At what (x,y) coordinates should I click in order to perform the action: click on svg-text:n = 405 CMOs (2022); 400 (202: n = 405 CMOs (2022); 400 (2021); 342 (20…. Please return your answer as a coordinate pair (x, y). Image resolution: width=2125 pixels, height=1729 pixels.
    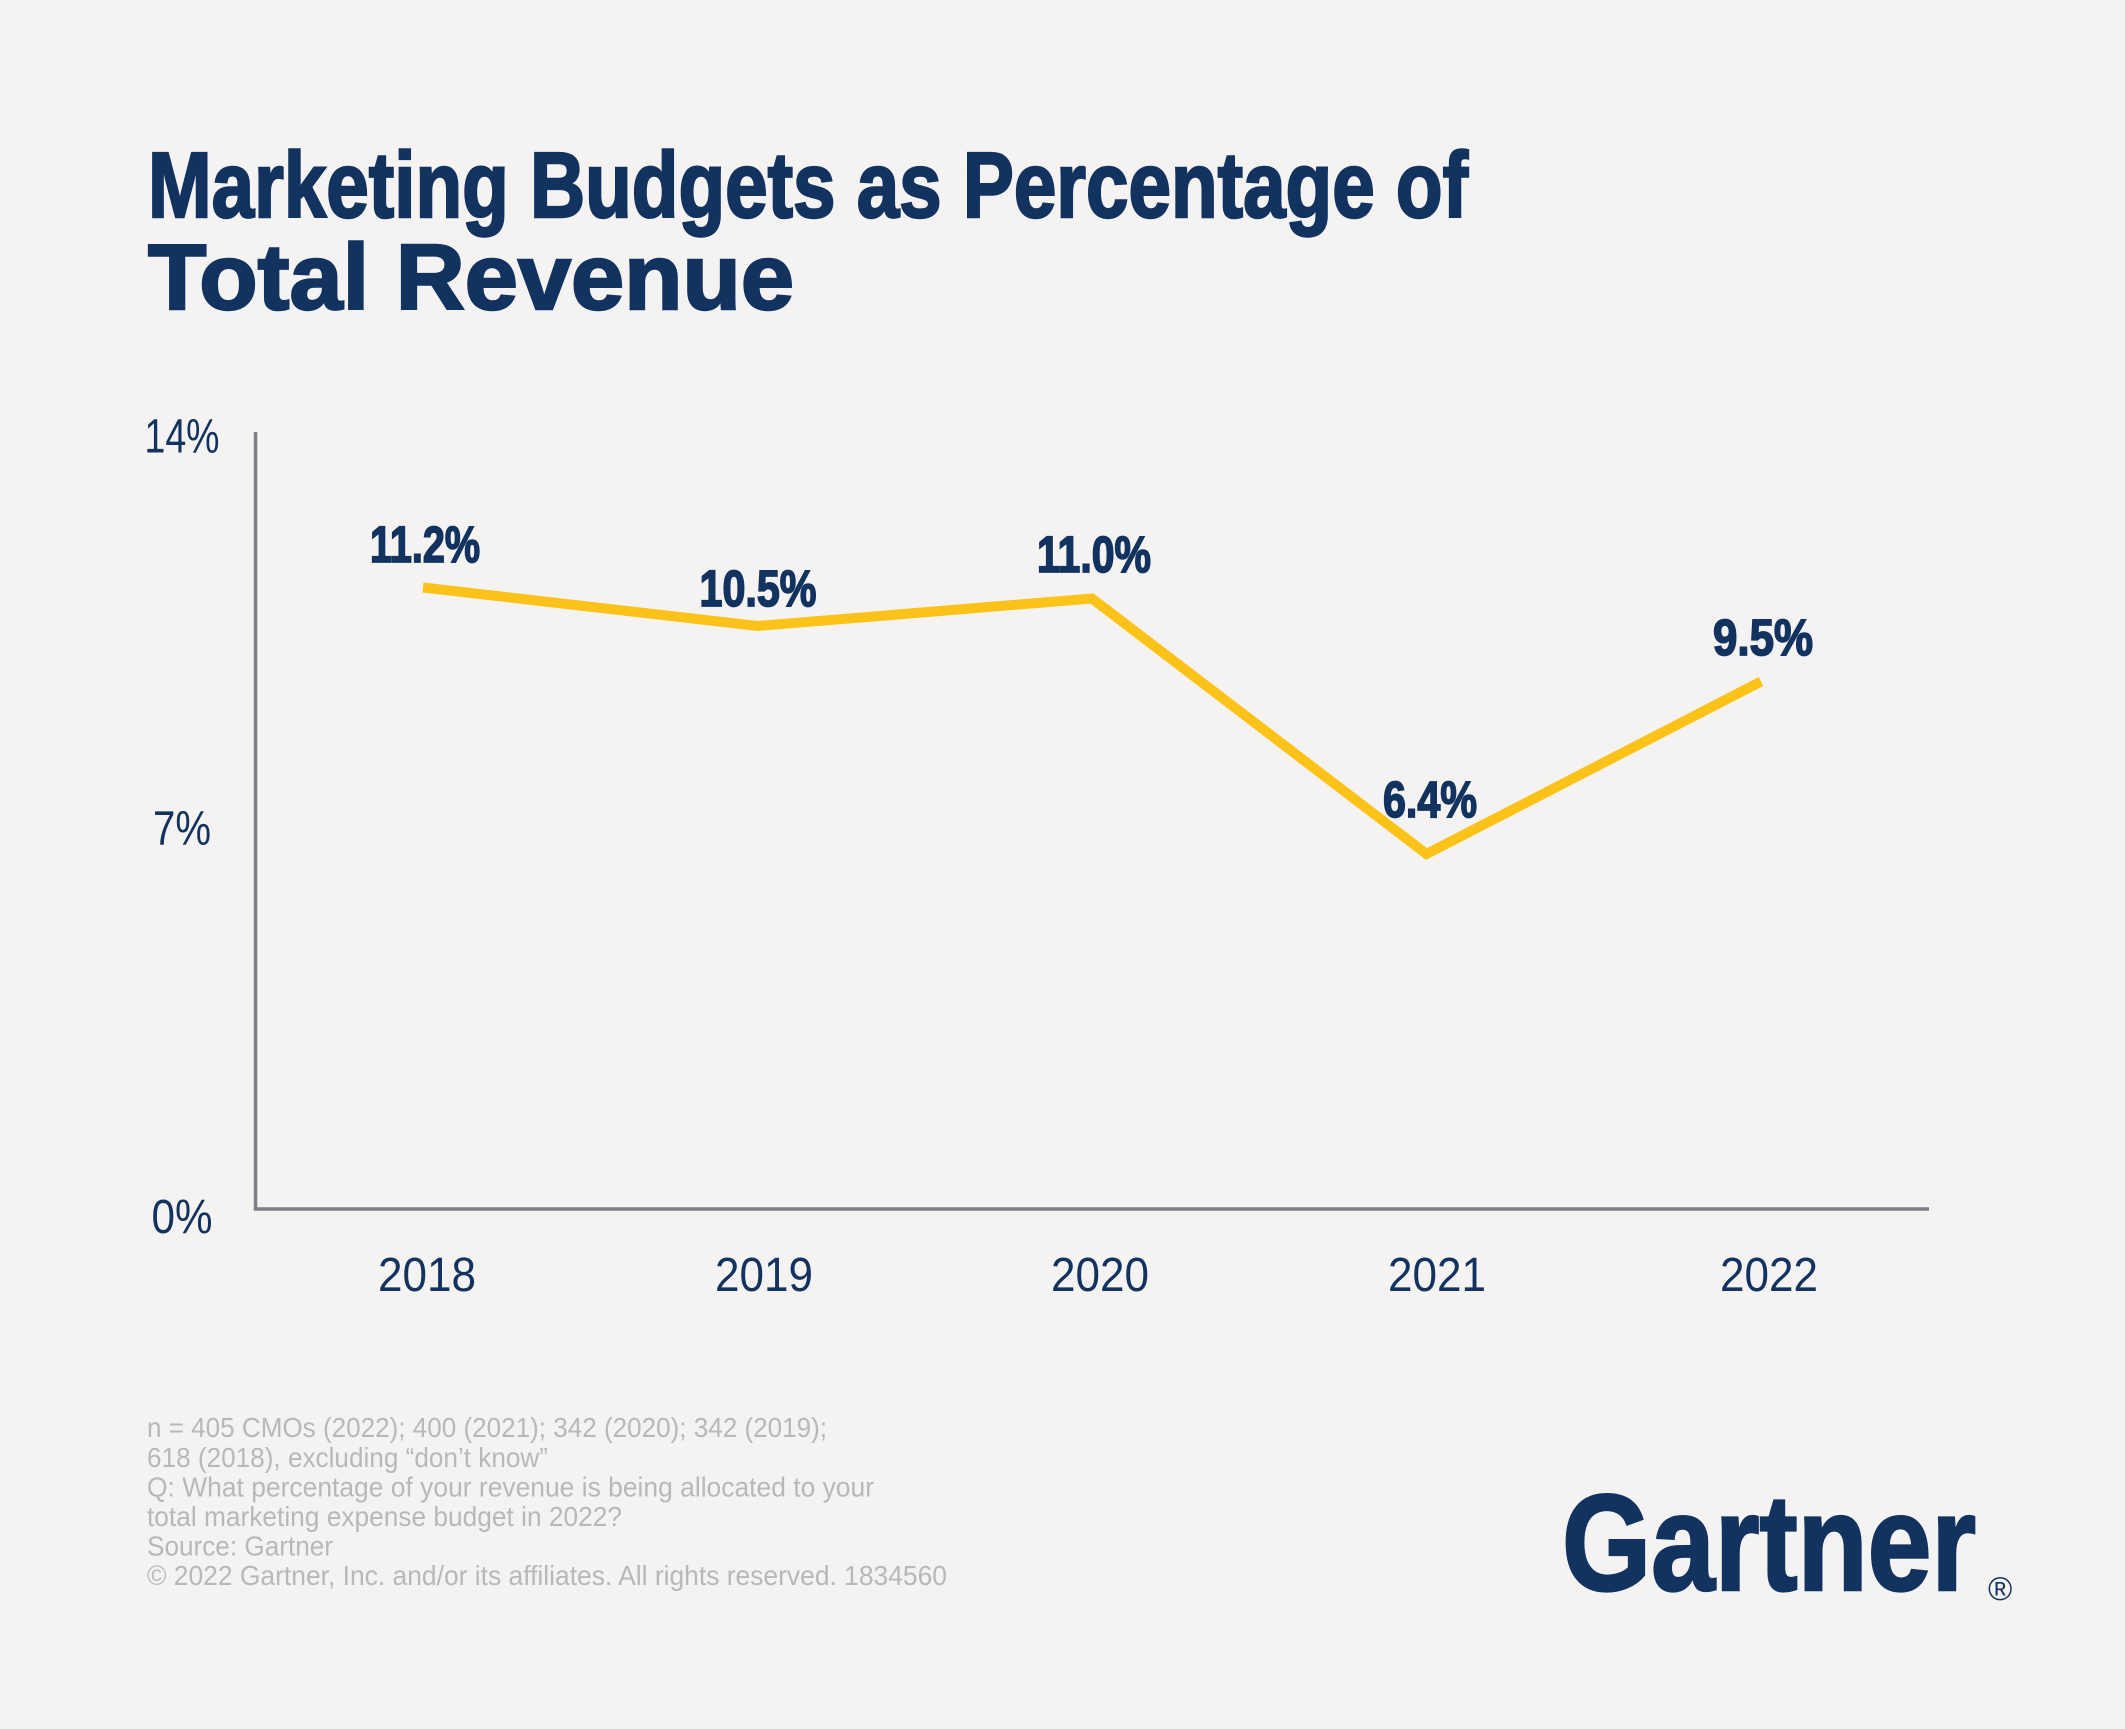
    Looking at the image, I should click on (487, 1427).